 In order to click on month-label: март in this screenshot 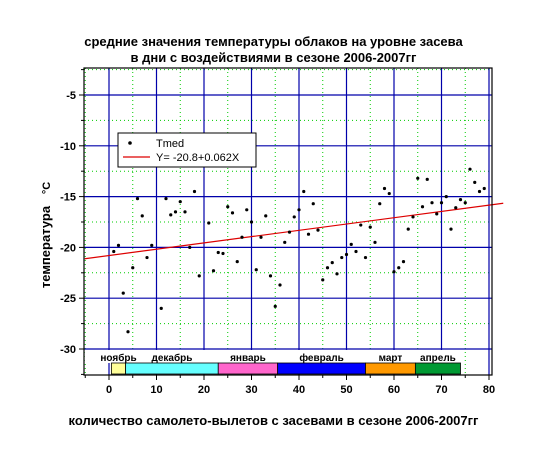, I will do `click(391, 358)`.